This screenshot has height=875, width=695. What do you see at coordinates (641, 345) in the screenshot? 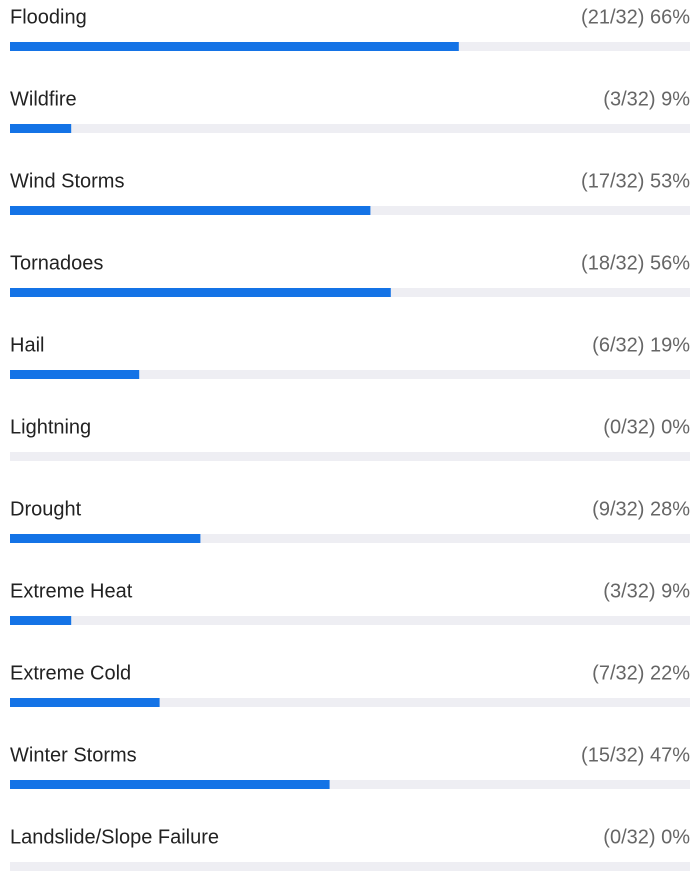
I see `option-result: (6/32) 19%` at bounding box center [641, 345].